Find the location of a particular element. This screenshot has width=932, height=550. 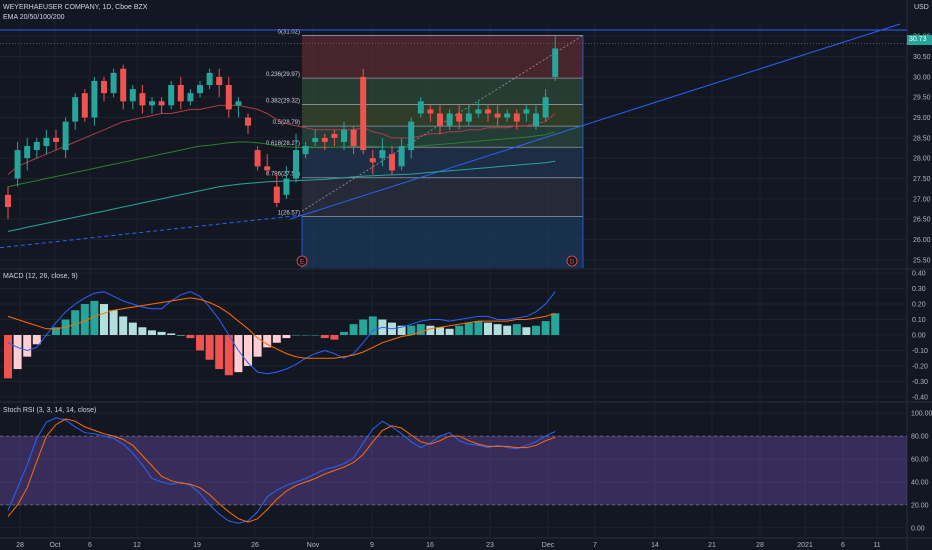

time-tick-label: 12 is located at coordinates (137, 545).